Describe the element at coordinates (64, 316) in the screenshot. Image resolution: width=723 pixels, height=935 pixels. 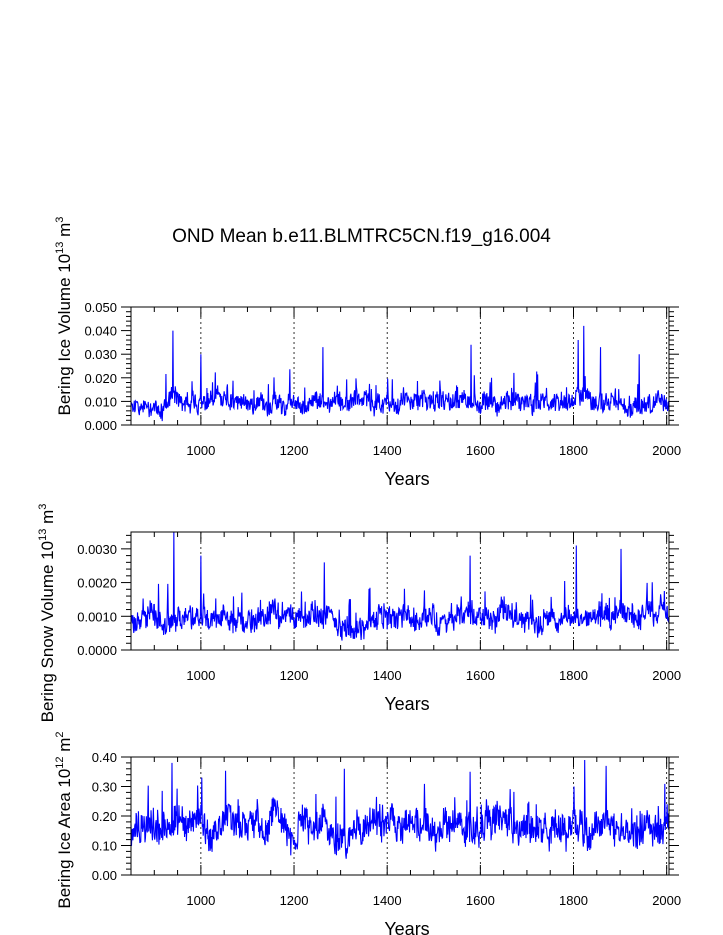
I see `y-axis-label: Bering Ice Volume 1013 m3` at that location.